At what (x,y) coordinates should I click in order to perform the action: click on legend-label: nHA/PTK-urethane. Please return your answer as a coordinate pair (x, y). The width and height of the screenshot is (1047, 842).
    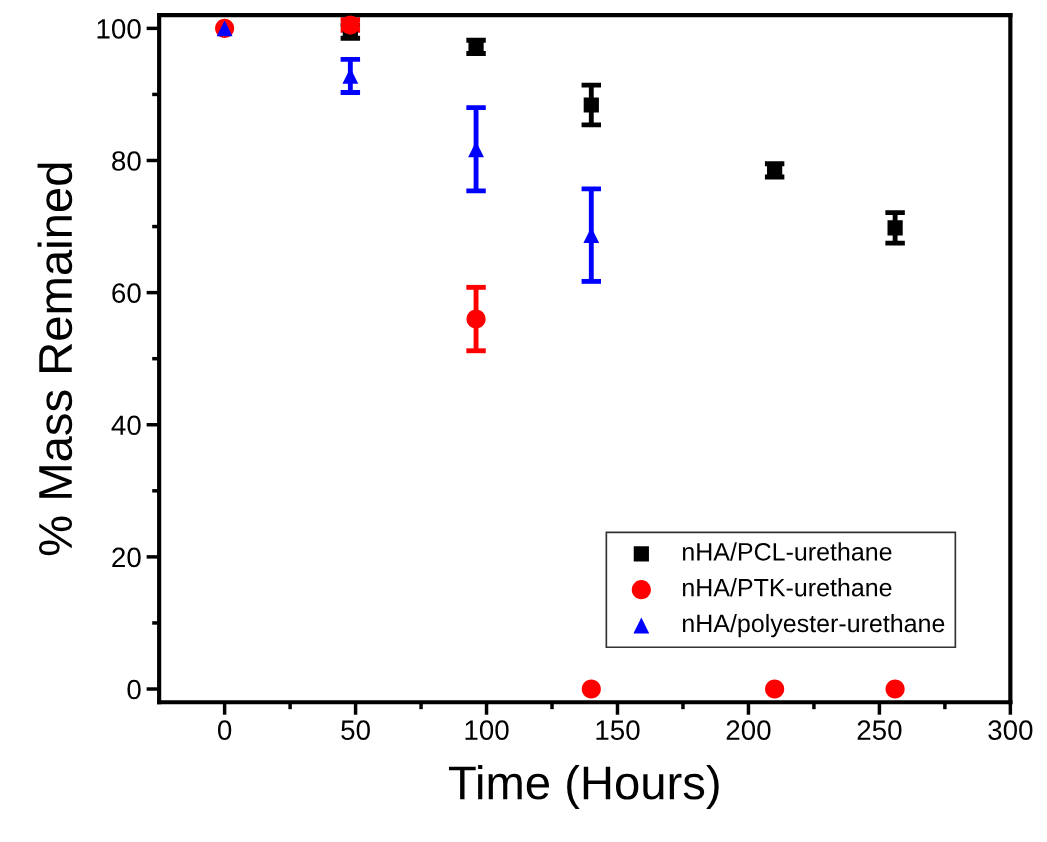
    Looking at the image, I should click on (787, 587).